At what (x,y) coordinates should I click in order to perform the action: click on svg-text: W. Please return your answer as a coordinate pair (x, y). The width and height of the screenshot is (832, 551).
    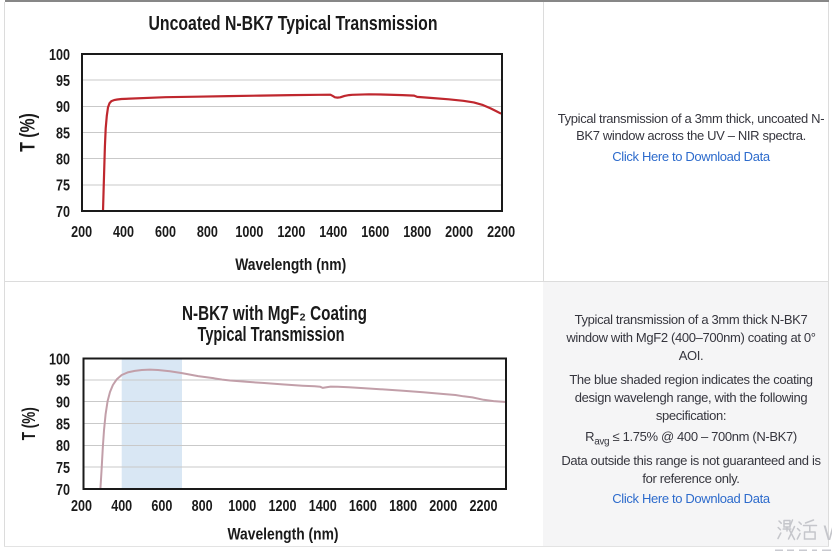
    Looking at the image, I should click on (828, 533).